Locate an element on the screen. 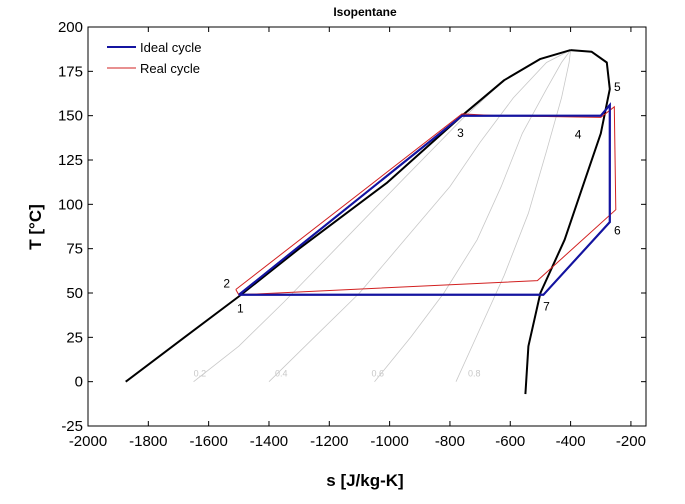 Image resolution: width=685 pixels, height=504 pixels. x-tick-label: -1600 is located at coordinates (208, 441).